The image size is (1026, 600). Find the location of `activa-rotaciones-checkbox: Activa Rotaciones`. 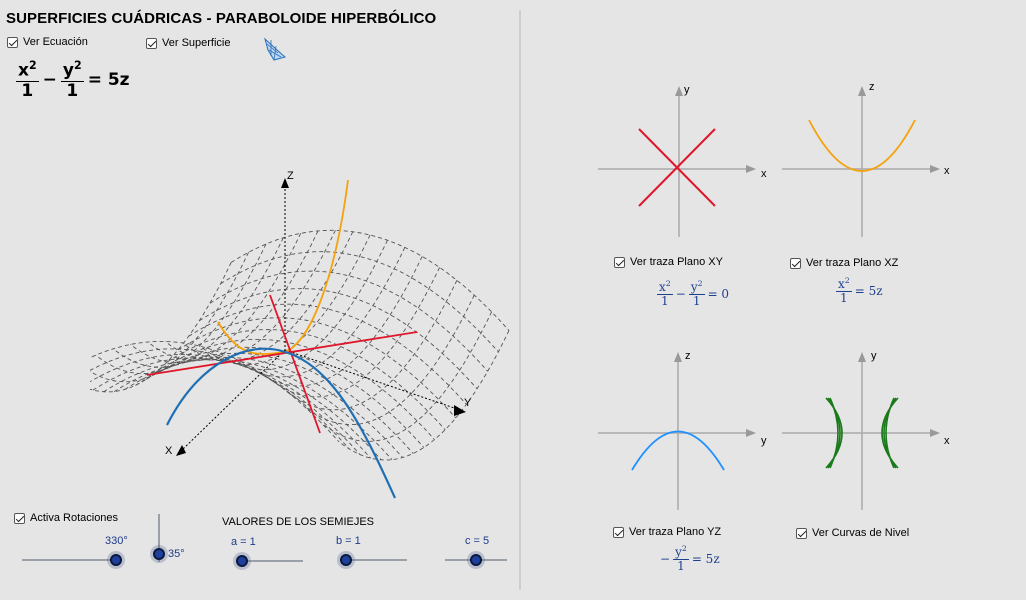

activa-rotaciones-checkbox: Activa Rotaciones is located at coordinates (66, 518).